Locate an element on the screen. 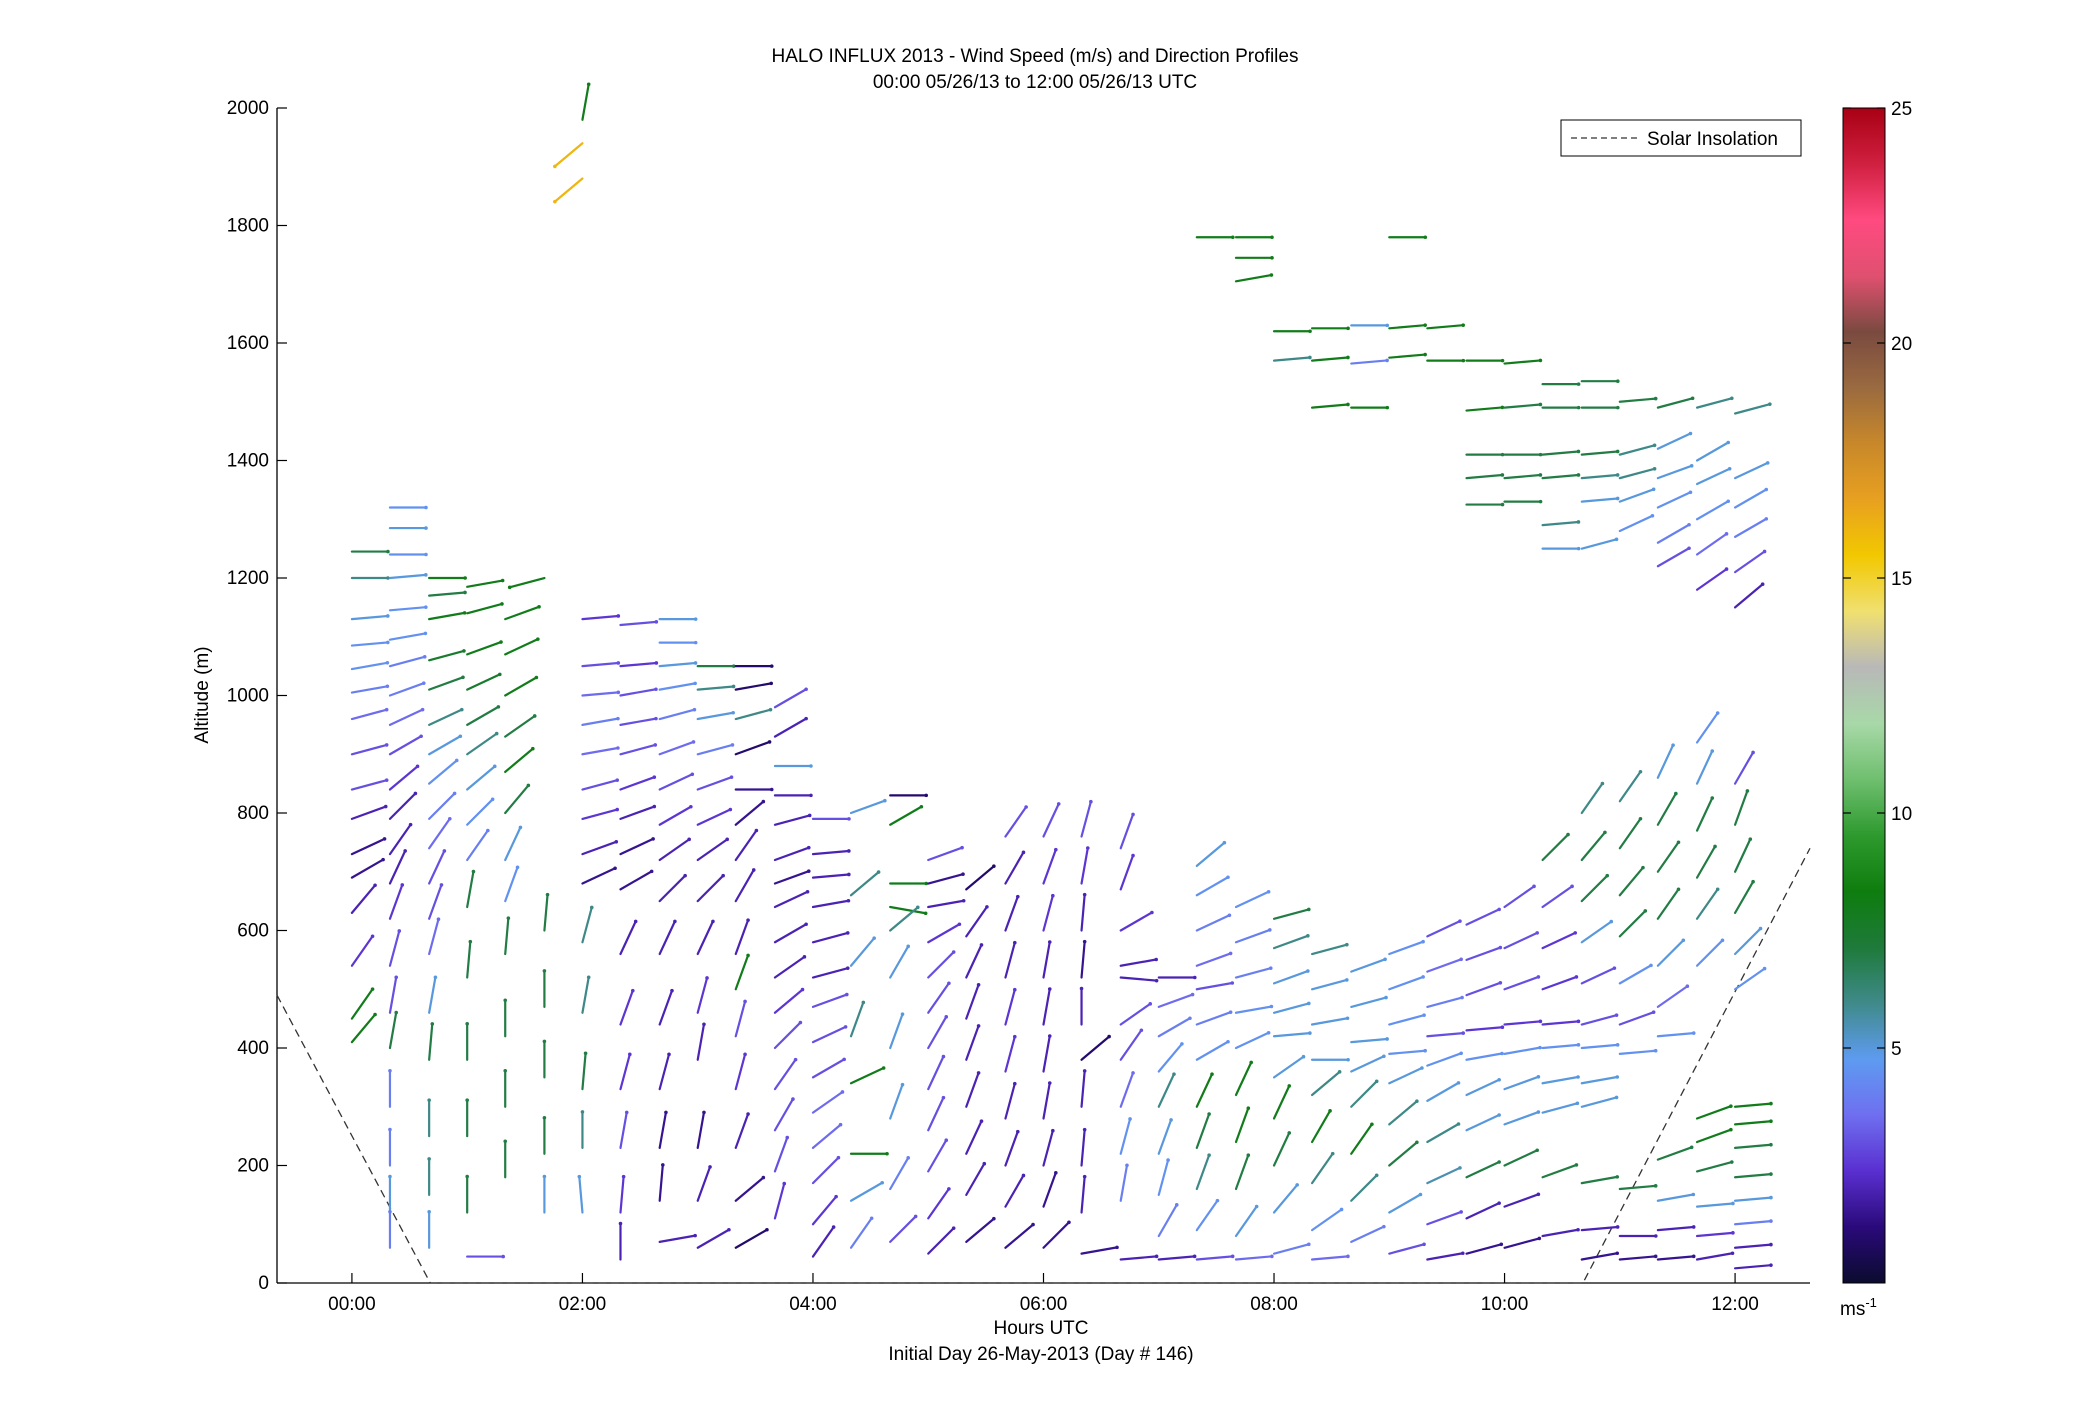 This screenshot has width=2098, height=1425. y-tick-label: 1200 is located at coordinates (248, 578).